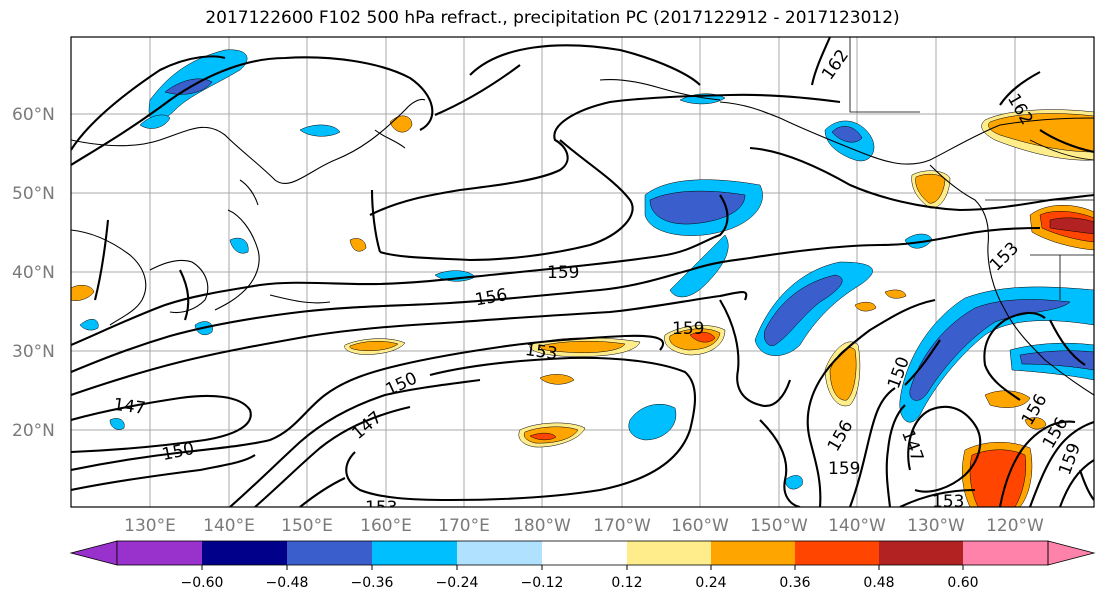 The width and height of the screenshot is (1105, 601). Describe the element at coordinates (307, 526) in the screenshot. I see `lon-label: 150°E` at that location.